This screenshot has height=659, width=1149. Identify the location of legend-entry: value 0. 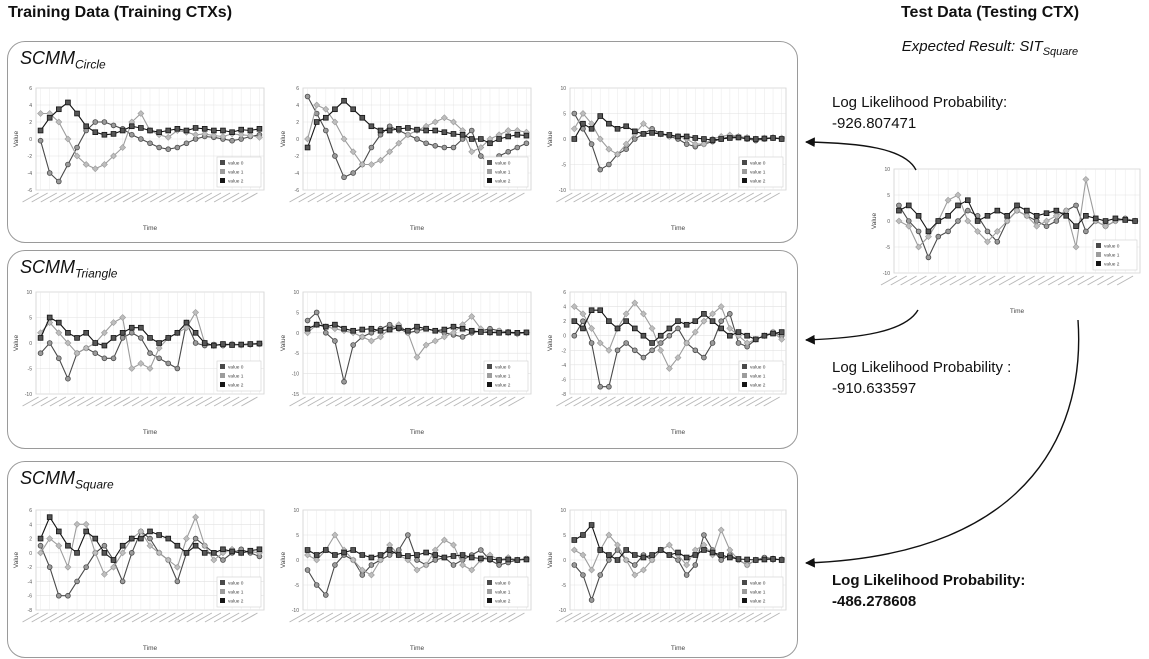
(758, 368).